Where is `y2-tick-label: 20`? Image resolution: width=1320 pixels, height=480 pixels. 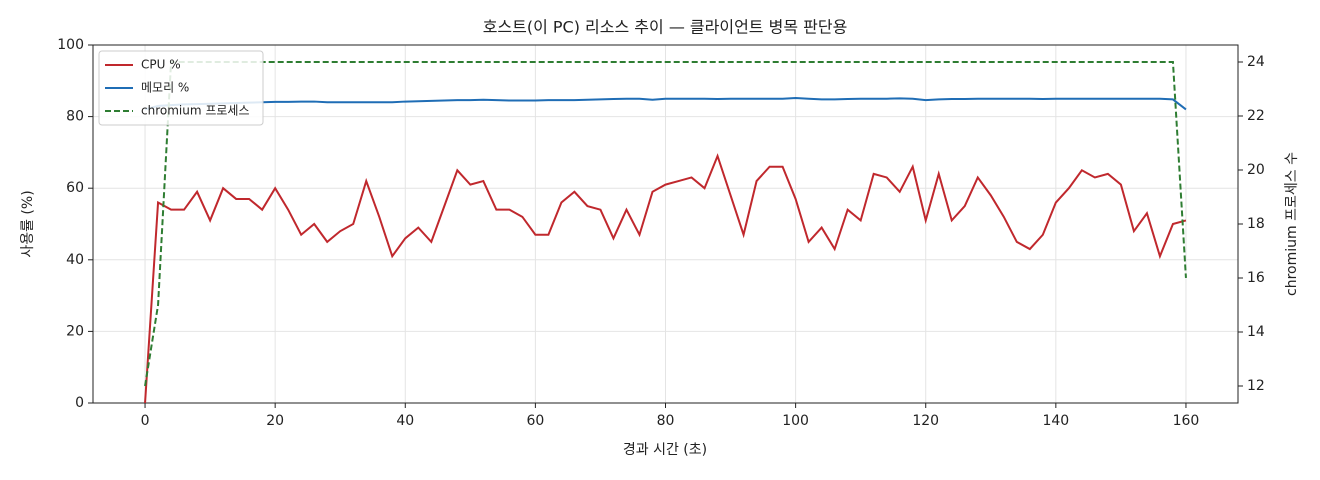 y2-tick-label: 20 is located at coordinates (1256, 170).